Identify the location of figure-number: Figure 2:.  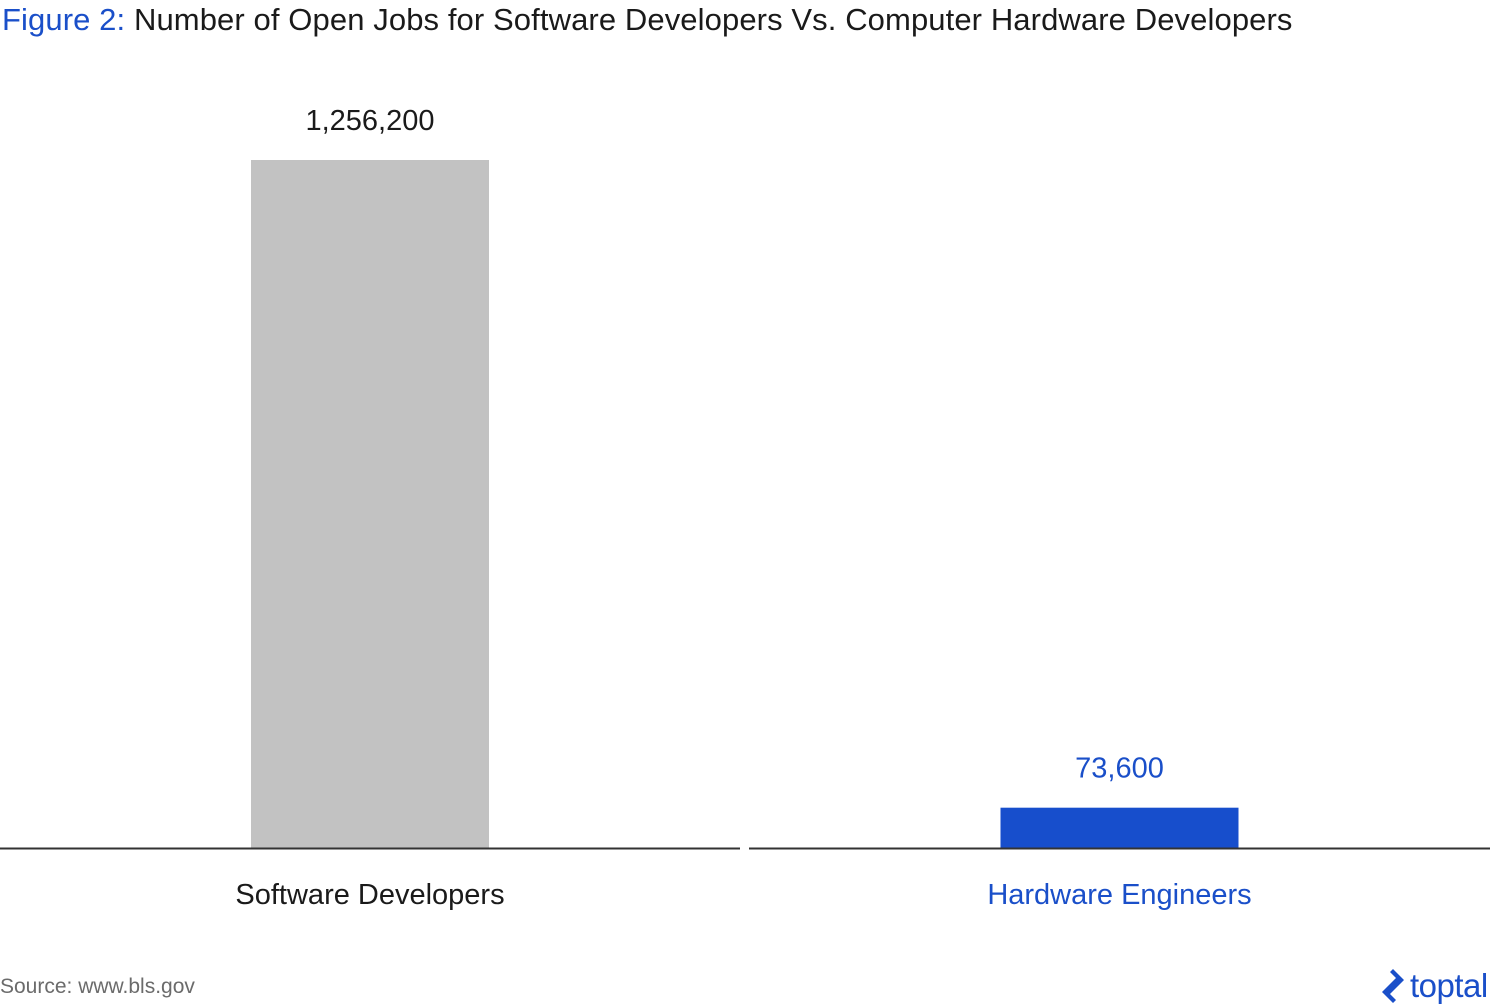
(64, 19).